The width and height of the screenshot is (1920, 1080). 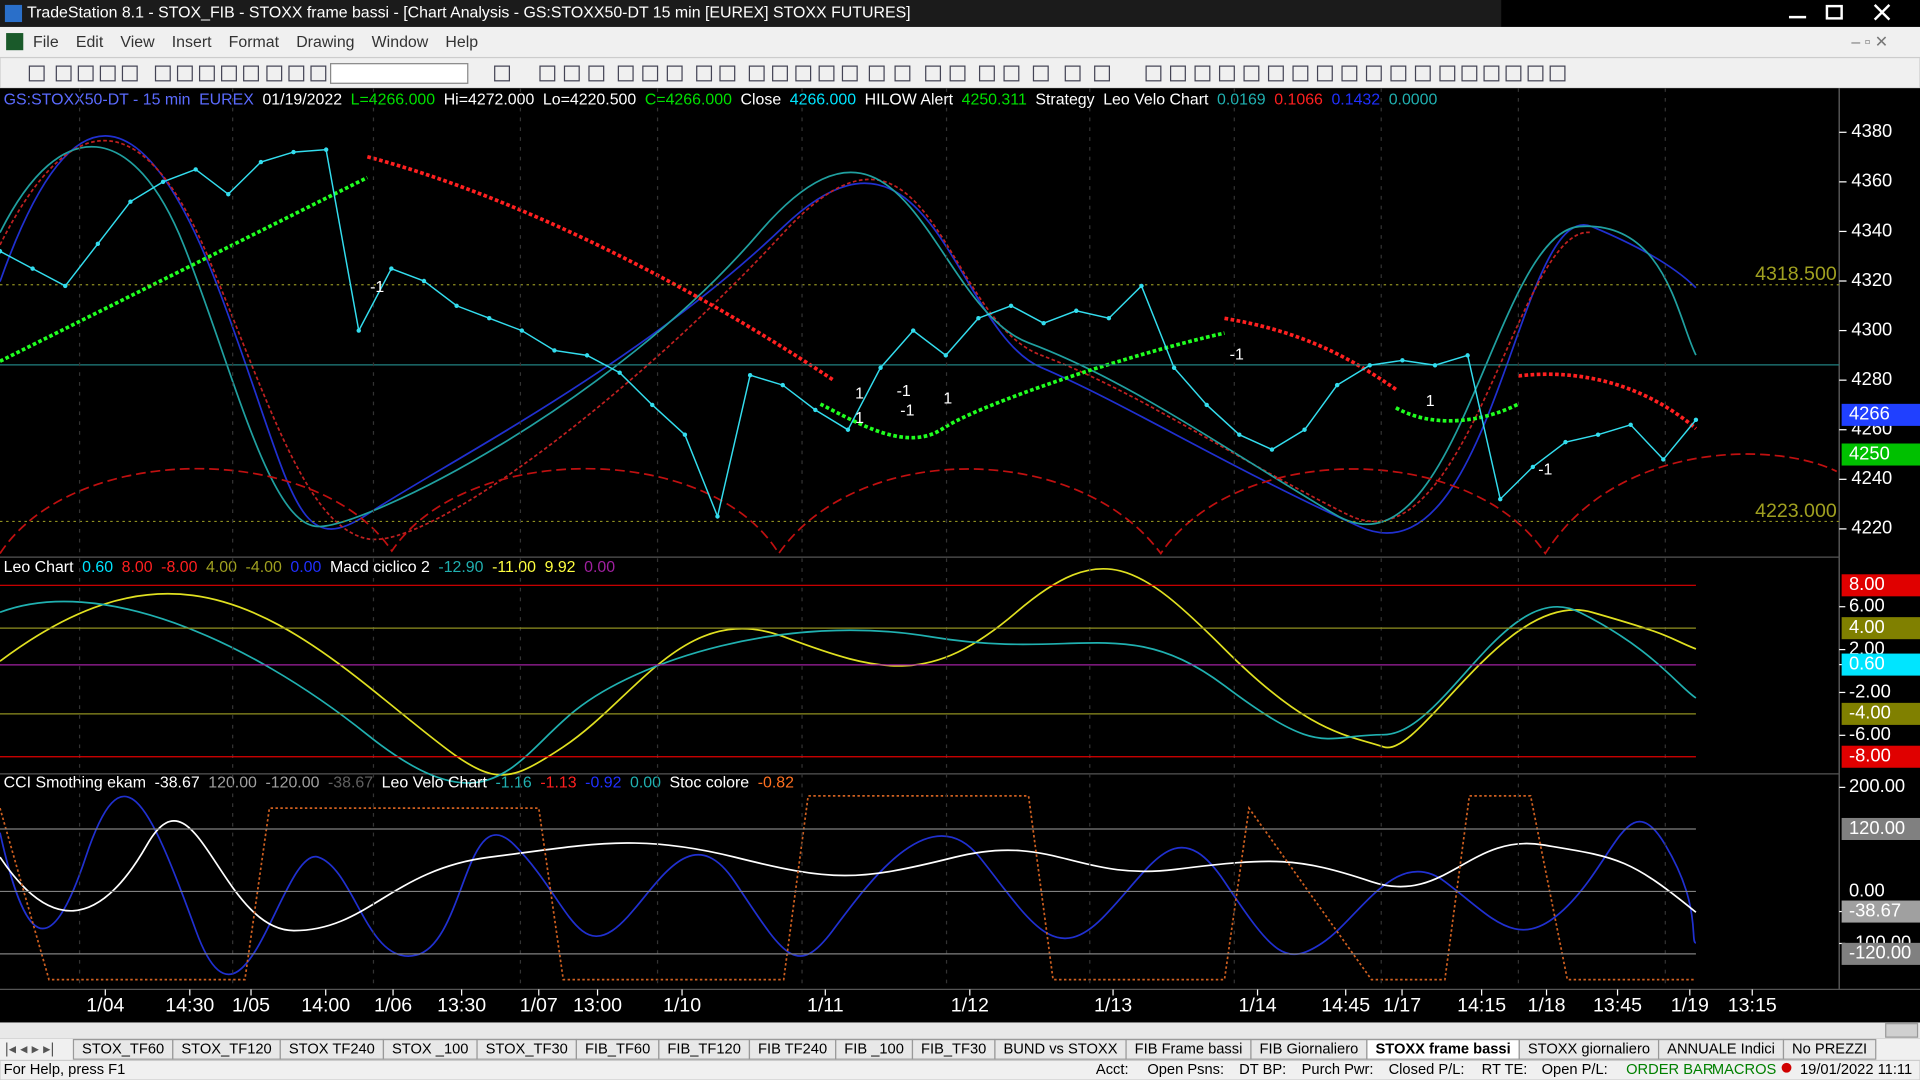 What do you see at coordinates (332, 1049) in the screenshot?
I see `tab-label: STOX TF240` at bounding box center [332, 1049].